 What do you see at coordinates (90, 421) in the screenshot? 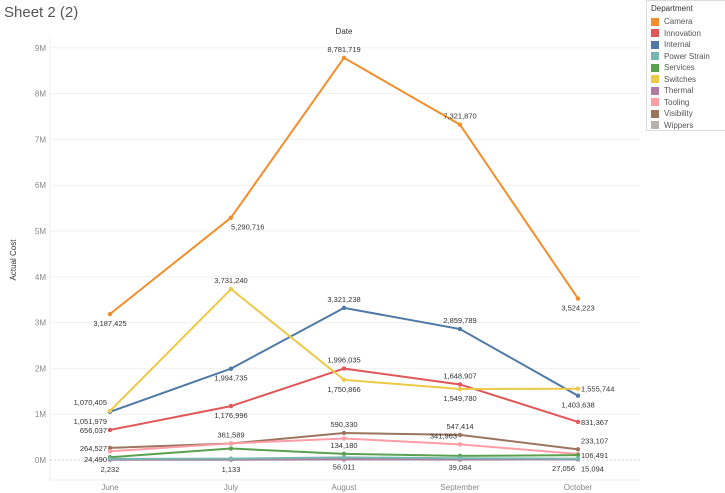
I see `data-label: 1,051,979` at bounding box center [90, 421].